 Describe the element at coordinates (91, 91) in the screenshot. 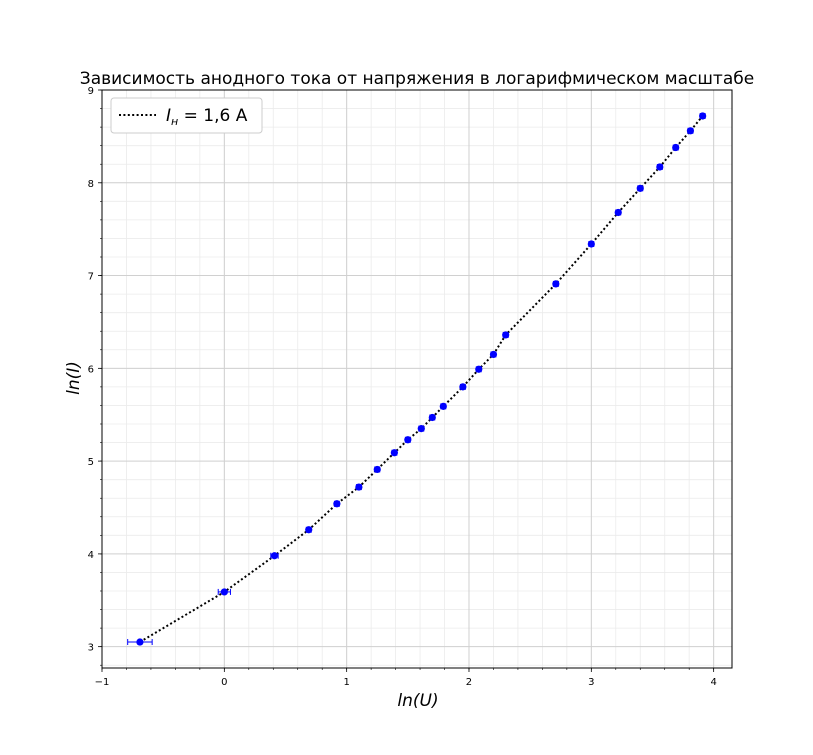

I see `y-tick-label: 9` at that location.